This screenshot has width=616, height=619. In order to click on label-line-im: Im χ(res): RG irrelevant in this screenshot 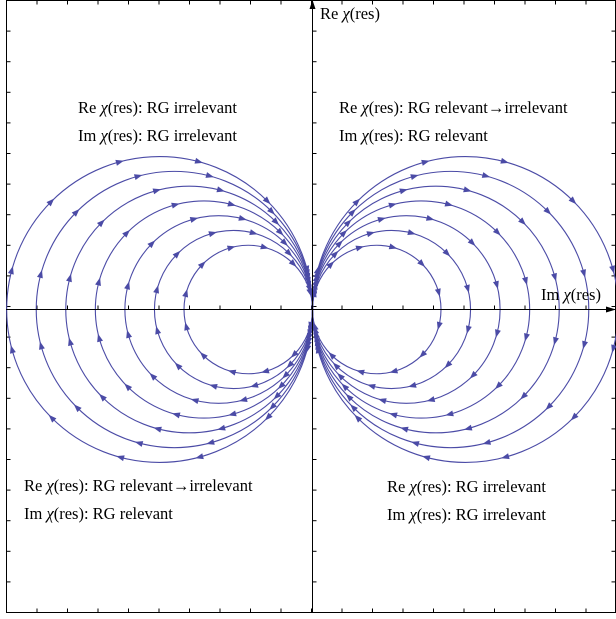, I will do `click(466, 514)`.